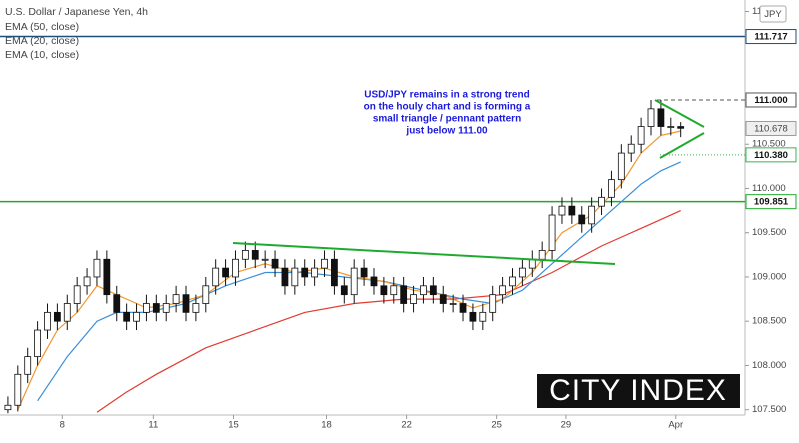  Describe the element at coordinates (566, 425) in the screenshot. I see `x-tick-label: 29` at that location.